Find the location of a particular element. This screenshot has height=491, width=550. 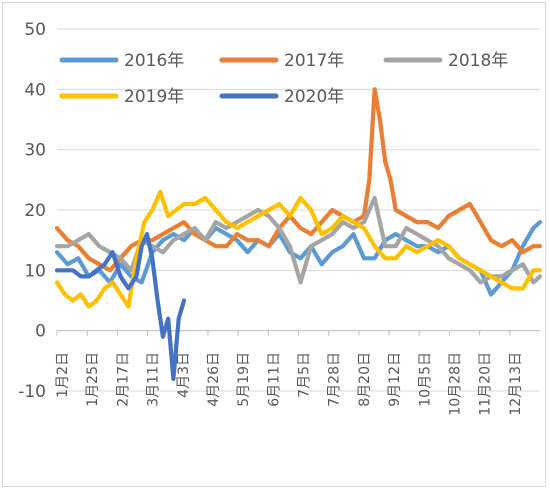

legend: 2016年 2017年 2018年 2019年 2020年 is located at coordinates (283, 79).